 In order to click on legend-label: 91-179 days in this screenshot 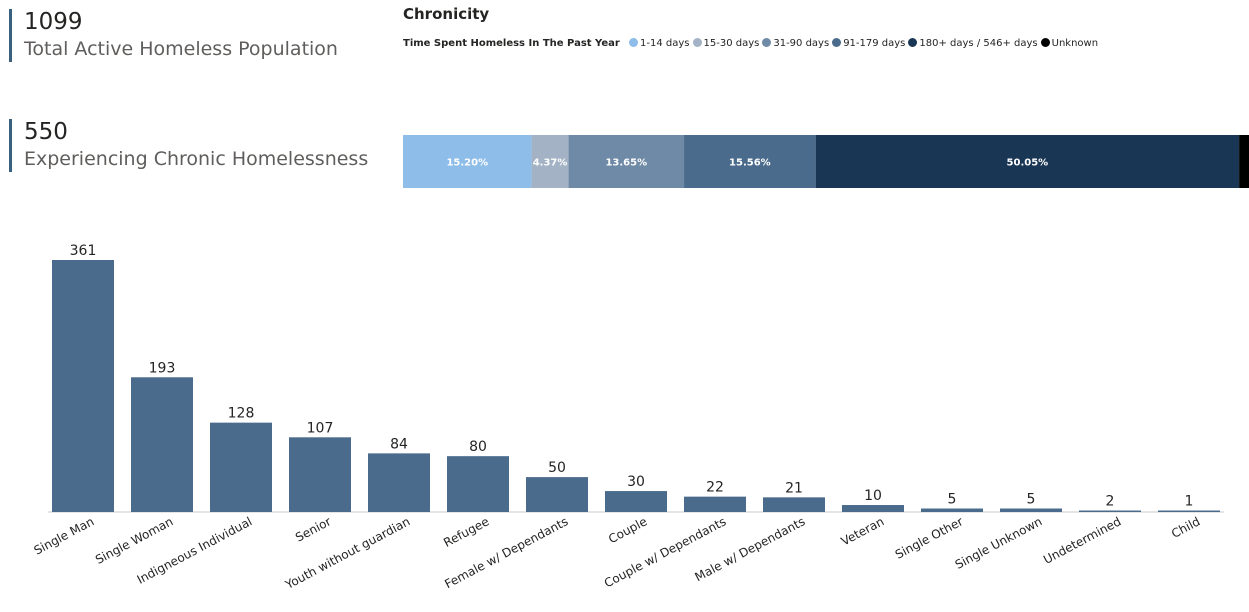, I will do `click(874, 43)`.